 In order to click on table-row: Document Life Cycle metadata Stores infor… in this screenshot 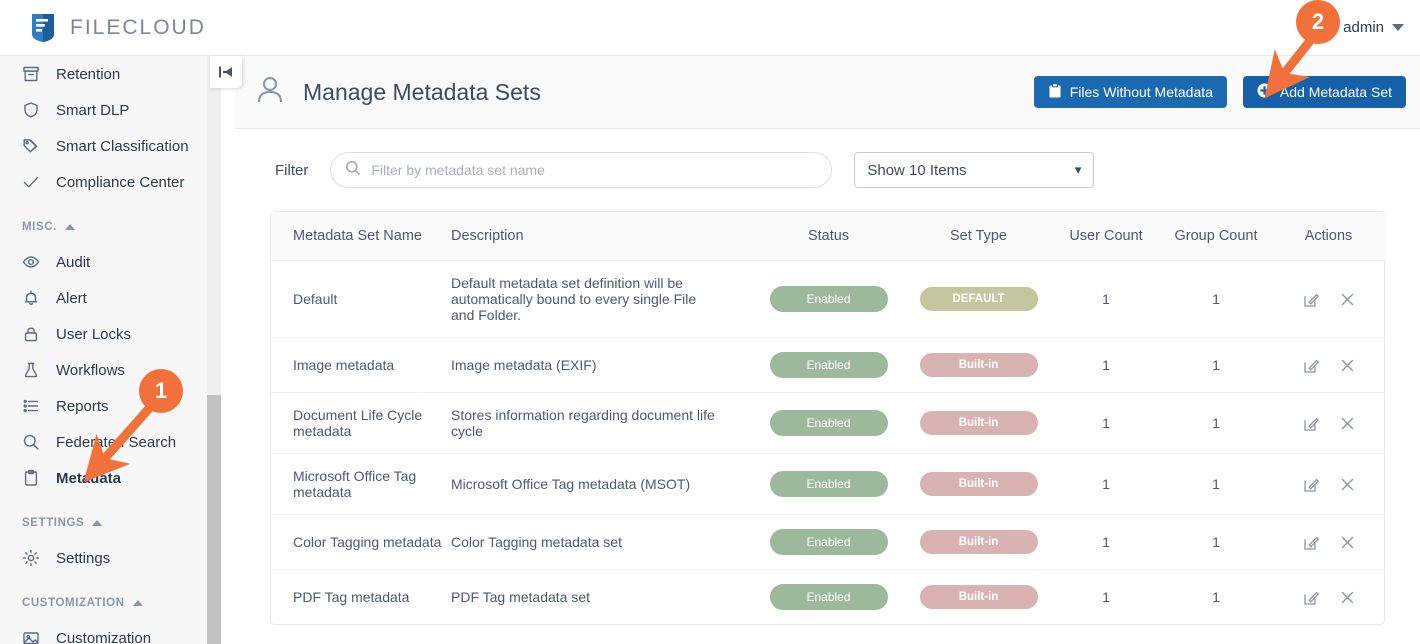, I will do `click(828, 423)`.